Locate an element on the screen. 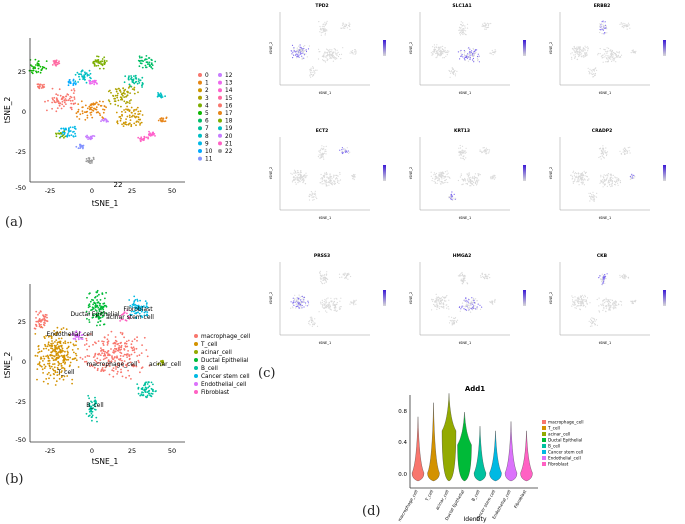 This screenshot has width=685, height=524. panel-b-xtick: 50 is located at coordinates (172, 451).